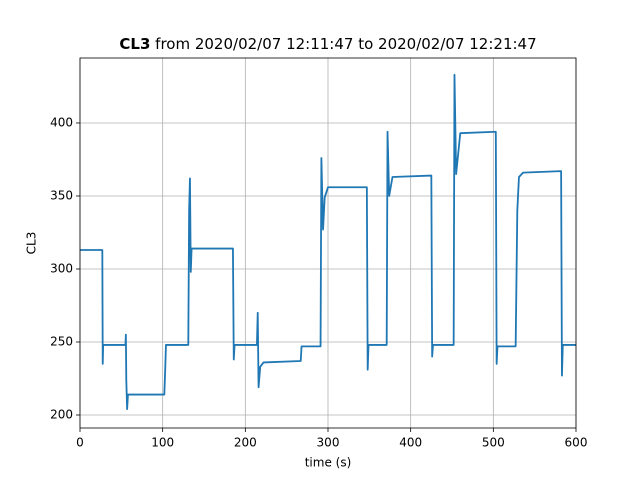 This screenshot has width=640, height=484. I want to click on y-tick-label: 400, so click(61, 122).